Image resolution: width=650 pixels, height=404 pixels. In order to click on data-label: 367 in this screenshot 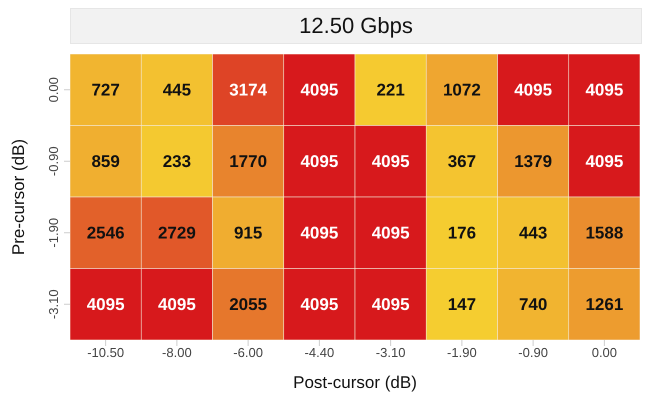, I will do `click(462, 161)`.